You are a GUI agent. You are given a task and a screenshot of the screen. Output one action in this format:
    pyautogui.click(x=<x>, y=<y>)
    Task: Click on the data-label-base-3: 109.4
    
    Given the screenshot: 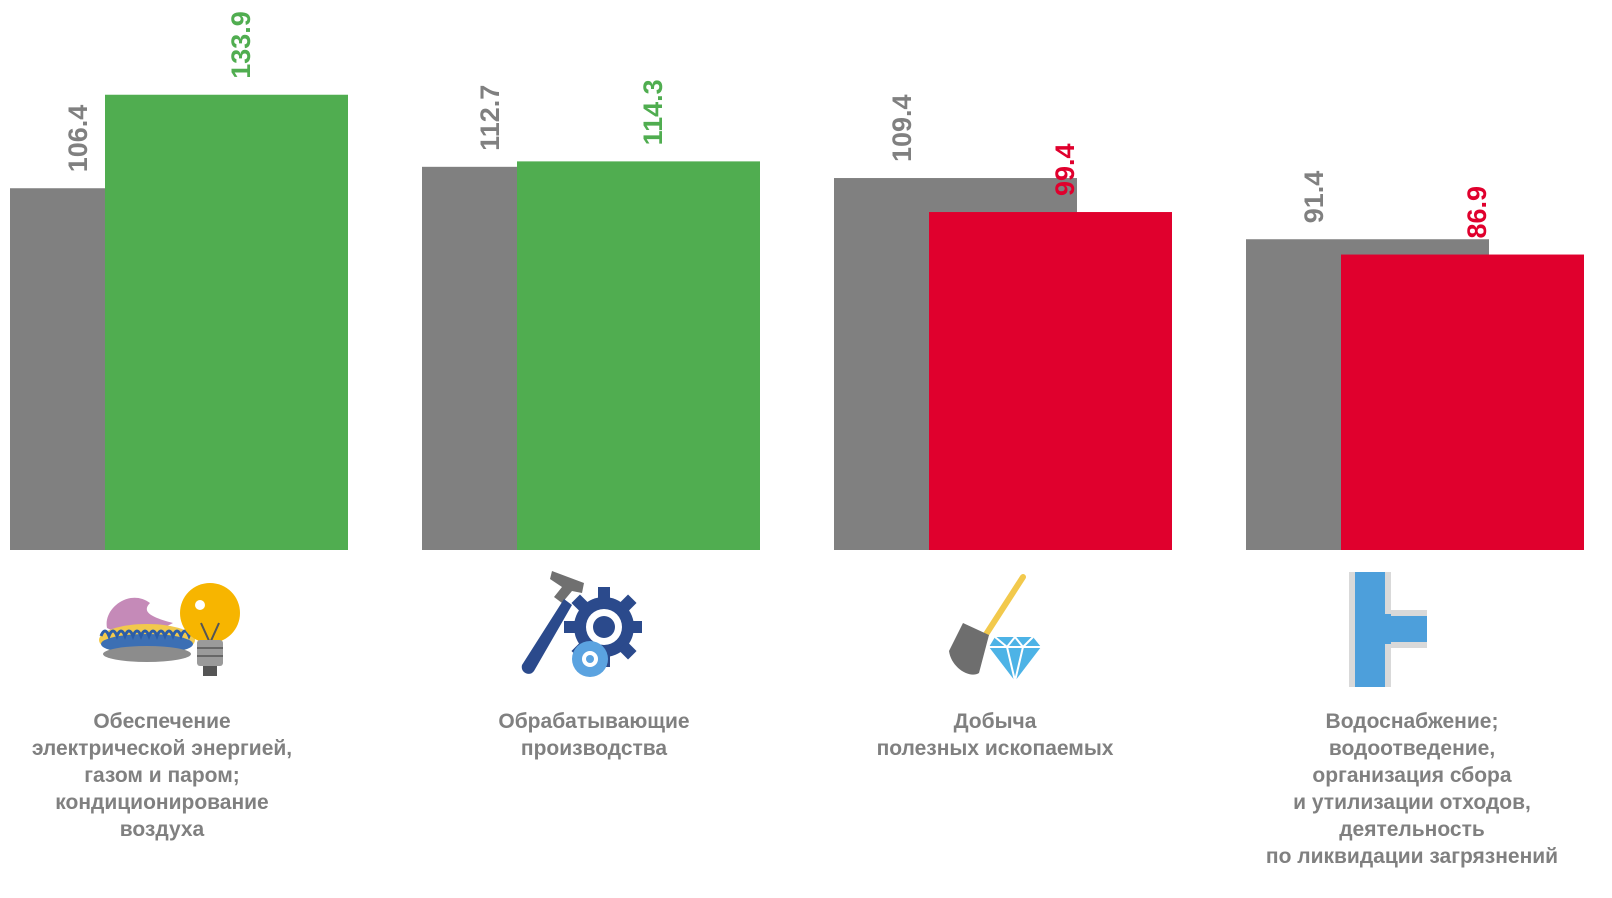 What is the action you would take?
    pyautogui.click(x=902, y=128)
    